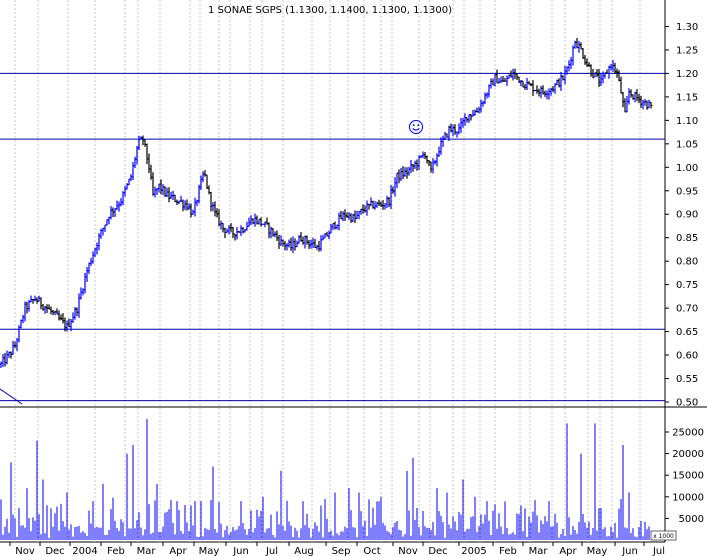 Image resolution: width=707 pixels, height=556 pixels. What do you see at coordinates (304, 551) in the screenshot?
I see `x-tick-label: Aug` at bounding box center [304, 551].